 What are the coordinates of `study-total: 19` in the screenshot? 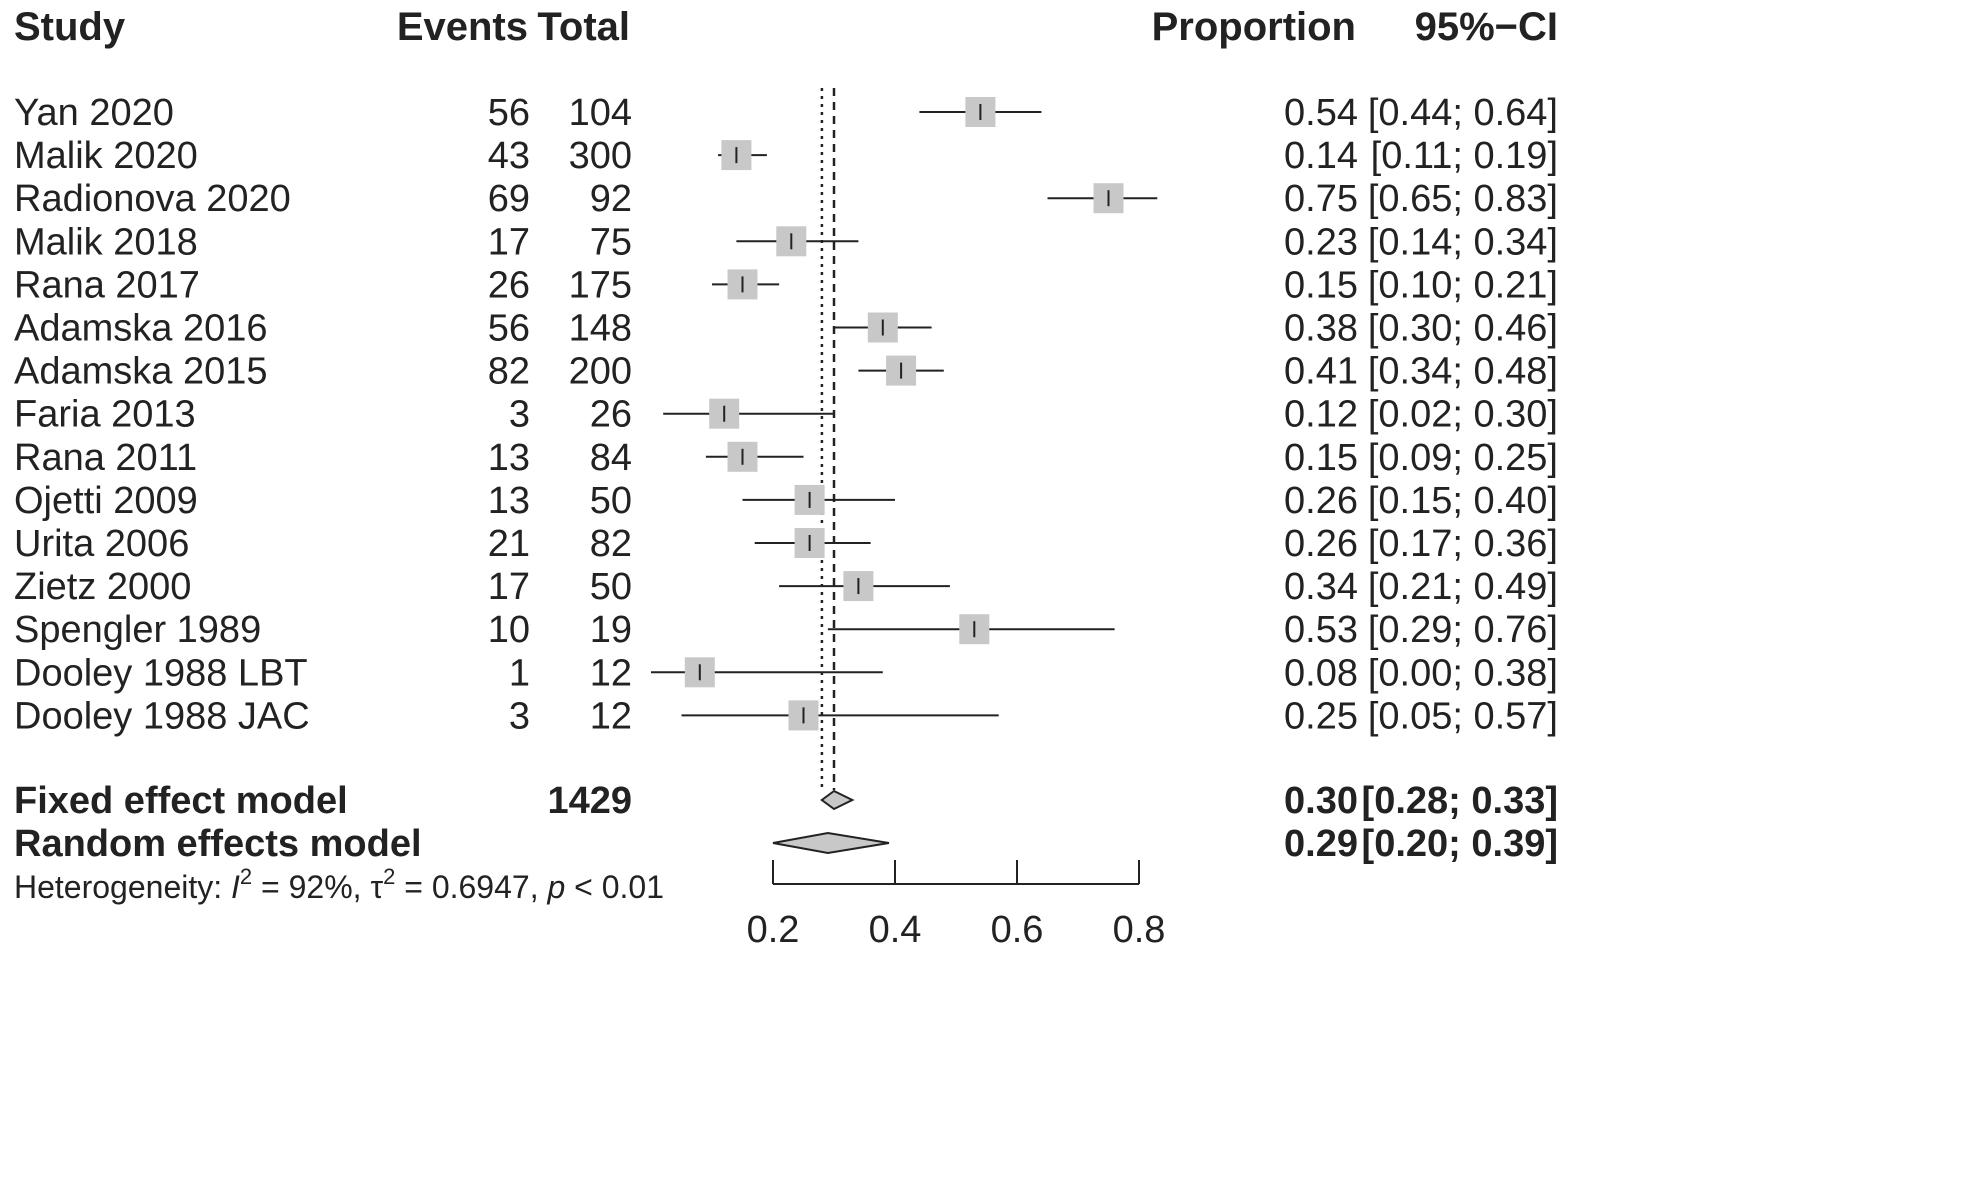 It's located at (611, 630).